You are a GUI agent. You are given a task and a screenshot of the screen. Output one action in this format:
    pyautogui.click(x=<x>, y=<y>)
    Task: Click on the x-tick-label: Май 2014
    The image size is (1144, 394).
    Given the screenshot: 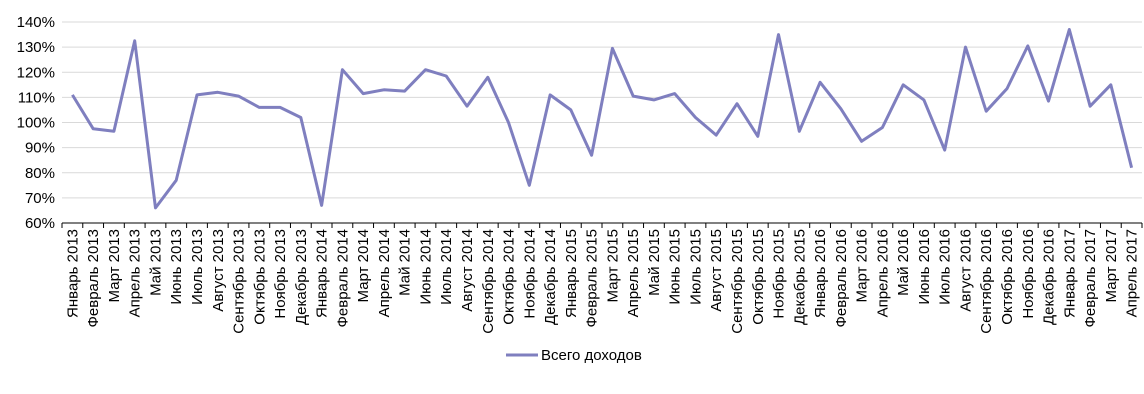 What is the action you would take?
    pyautogui.click(x=405, y=262)
    